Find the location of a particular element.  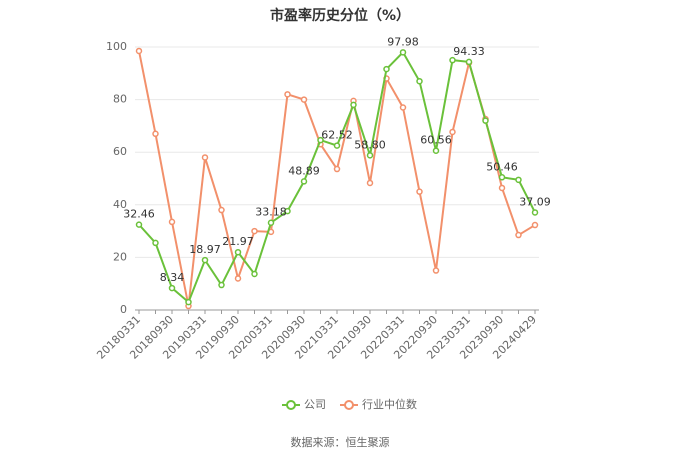

y-tick-label: 100 is located at coordinates (116, 46).